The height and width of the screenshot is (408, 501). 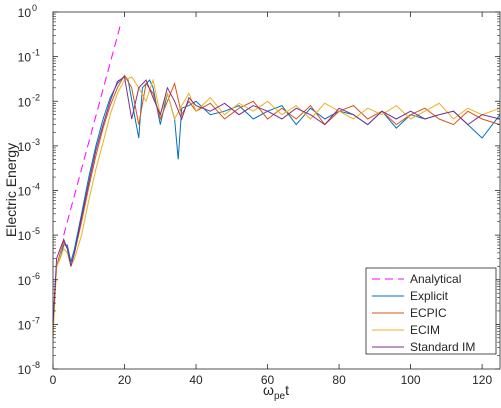 What do you see at coordinates (411, 380) in the screenshot?
I see `x-tick-label: 100` at bounding box center [411, 380].